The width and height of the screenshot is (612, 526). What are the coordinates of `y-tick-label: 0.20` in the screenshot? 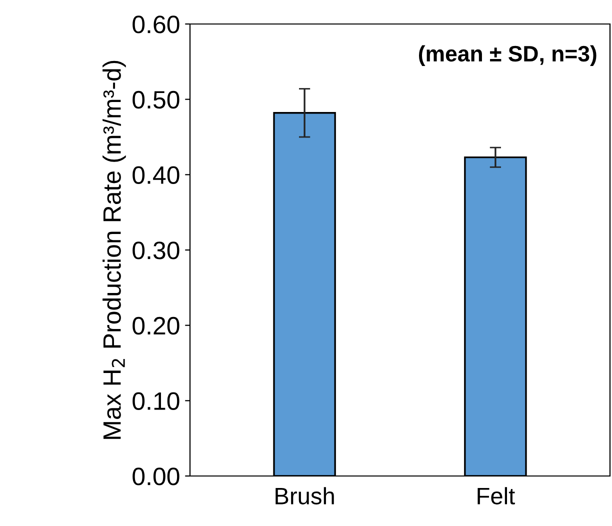 It's located at (156, 325).